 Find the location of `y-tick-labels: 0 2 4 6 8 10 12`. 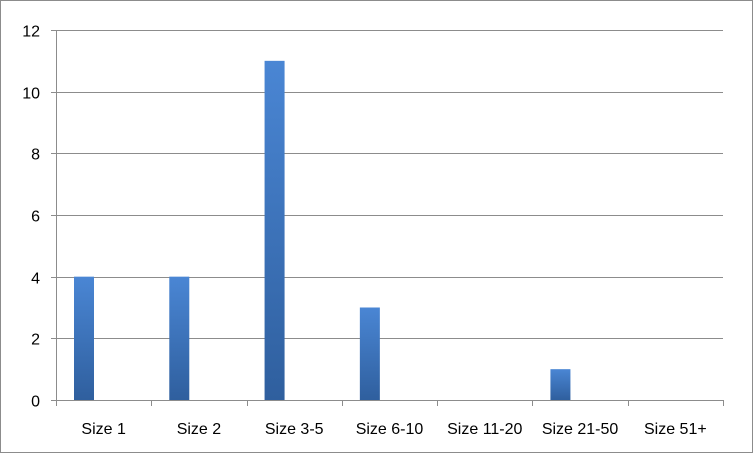

y-tick-labels: 0 2 4 6 8 10 12 is located at coordinates (31, 217).